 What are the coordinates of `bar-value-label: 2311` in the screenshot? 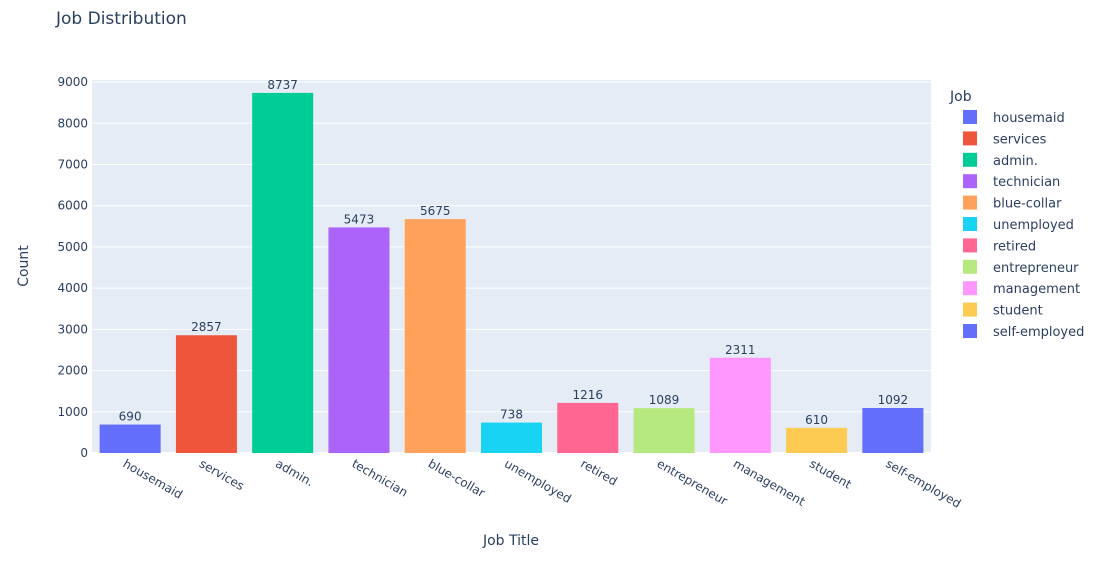 It's located at (740, 350).